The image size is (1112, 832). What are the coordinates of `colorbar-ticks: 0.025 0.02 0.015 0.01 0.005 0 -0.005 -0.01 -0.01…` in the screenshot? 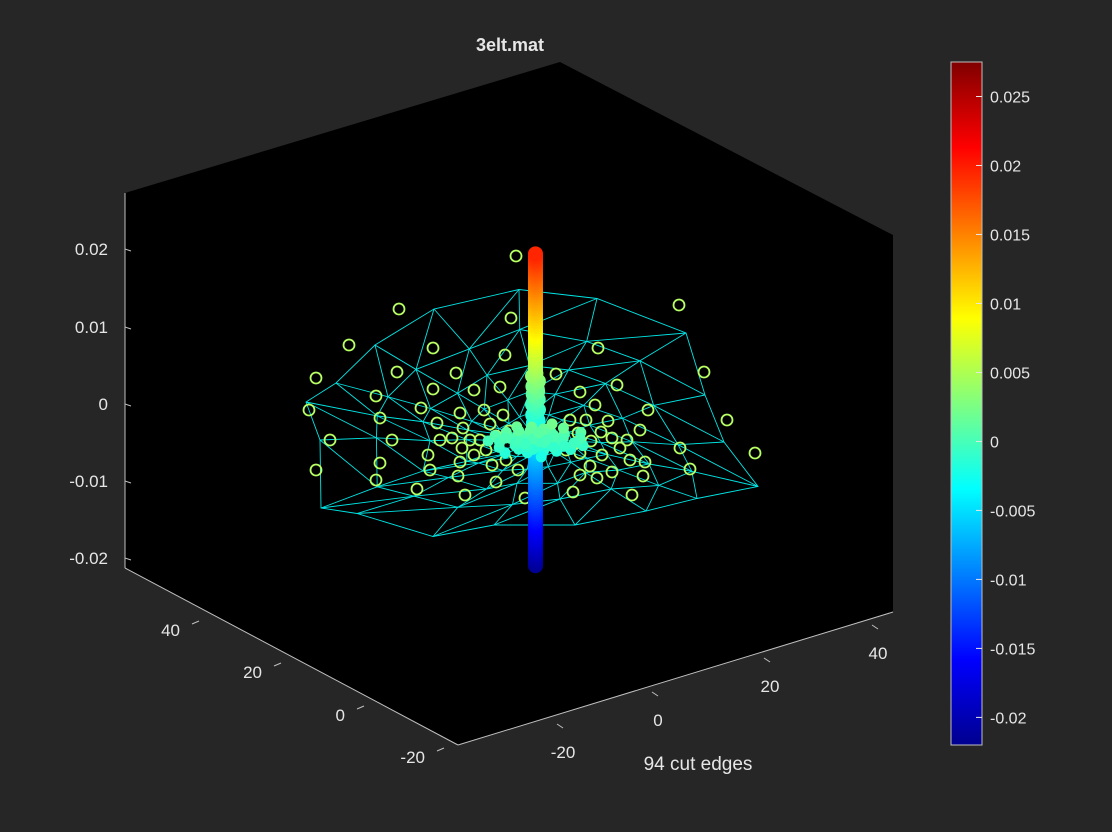 It's located at (1005, 408).